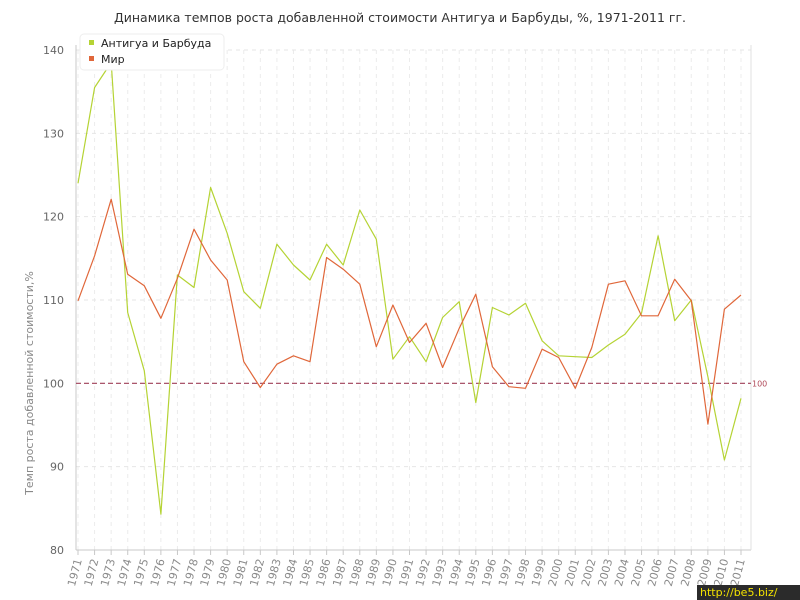 Image resolution: width=800 pixels, height=600 pixels. I want to click on legend-swatch-world, so click(91, 58).